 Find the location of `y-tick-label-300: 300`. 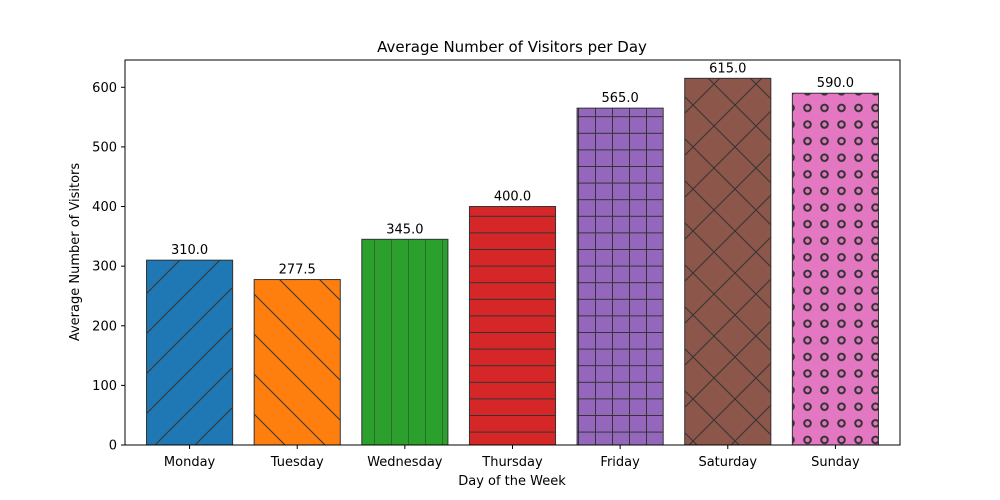

y-tick-label-300: 300 is located at coordinates (104, 267).